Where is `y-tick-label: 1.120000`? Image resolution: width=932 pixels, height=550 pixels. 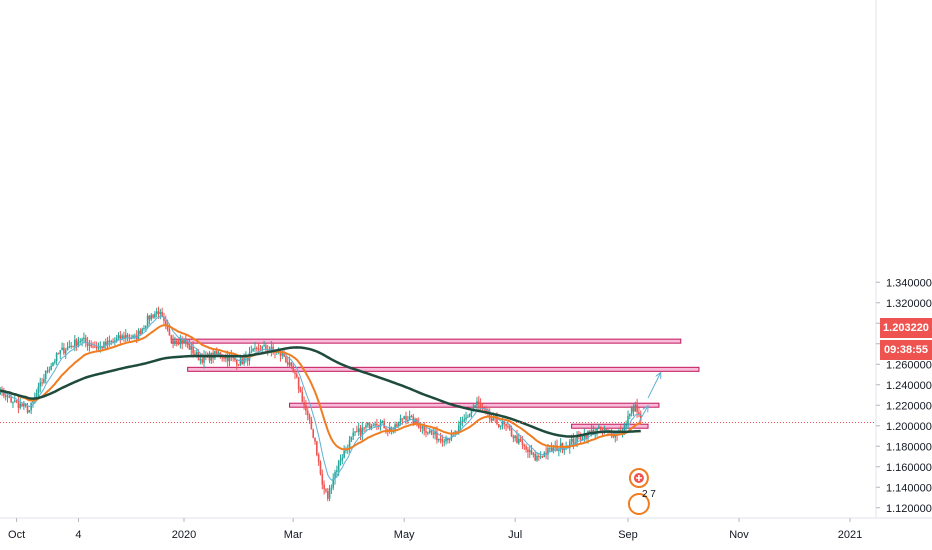 y-tick-label: 1.120000 is located at coordinates (909, 509).